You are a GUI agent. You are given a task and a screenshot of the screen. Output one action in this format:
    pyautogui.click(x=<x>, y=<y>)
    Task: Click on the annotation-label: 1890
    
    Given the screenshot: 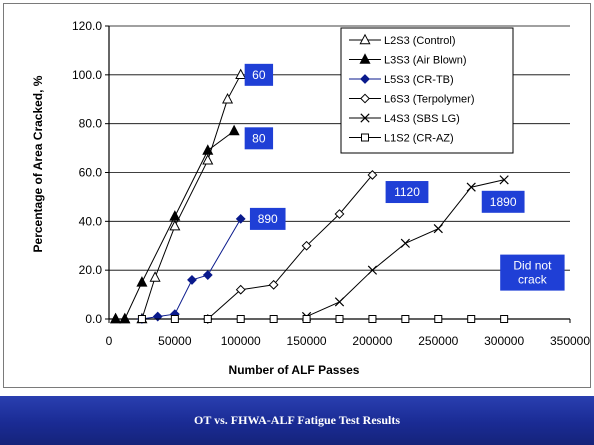 What is the action you would take?
    pyautogui.click(x=503, y=202)
    